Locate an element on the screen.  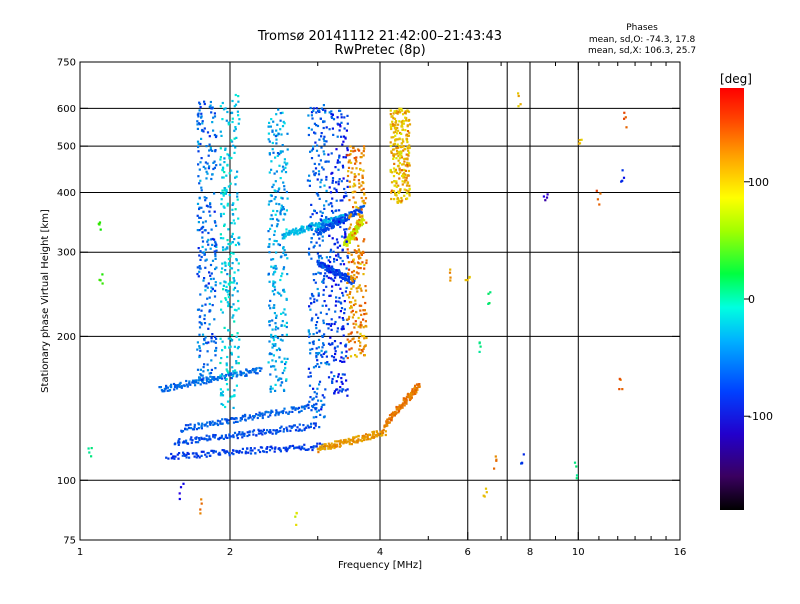
y-tick-label: 500 is located at coordinates (66, 147).